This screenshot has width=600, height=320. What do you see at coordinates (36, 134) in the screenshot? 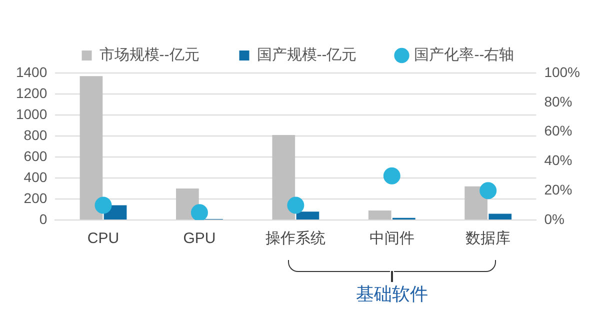
I see `y-tick-label: 800` at bounding box center [36, 134].